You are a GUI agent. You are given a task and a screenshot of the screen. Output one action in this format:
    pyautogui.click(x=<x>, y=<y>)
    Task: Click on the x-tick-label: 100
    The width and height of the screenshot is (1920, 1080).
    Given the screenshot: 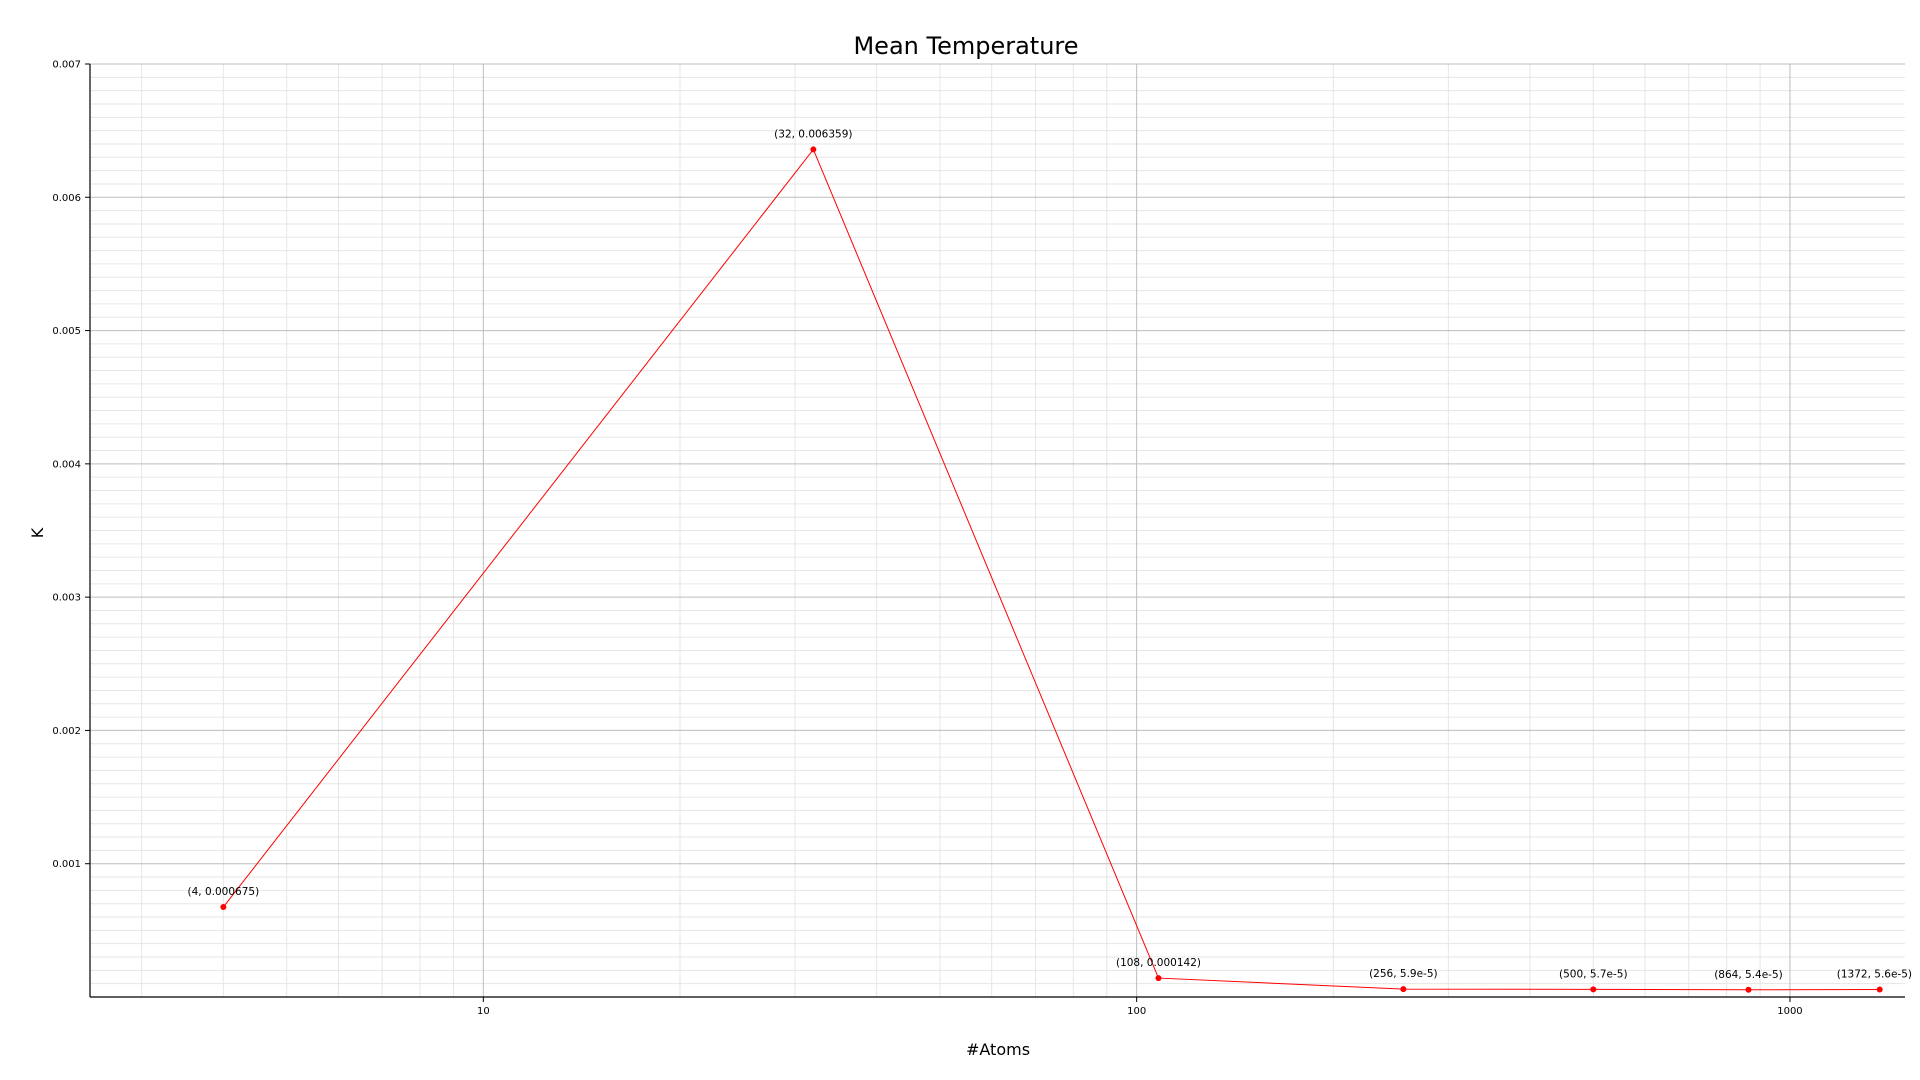 What is the action you would take?
    pyautogui.click(x=1136, y=1011)
    